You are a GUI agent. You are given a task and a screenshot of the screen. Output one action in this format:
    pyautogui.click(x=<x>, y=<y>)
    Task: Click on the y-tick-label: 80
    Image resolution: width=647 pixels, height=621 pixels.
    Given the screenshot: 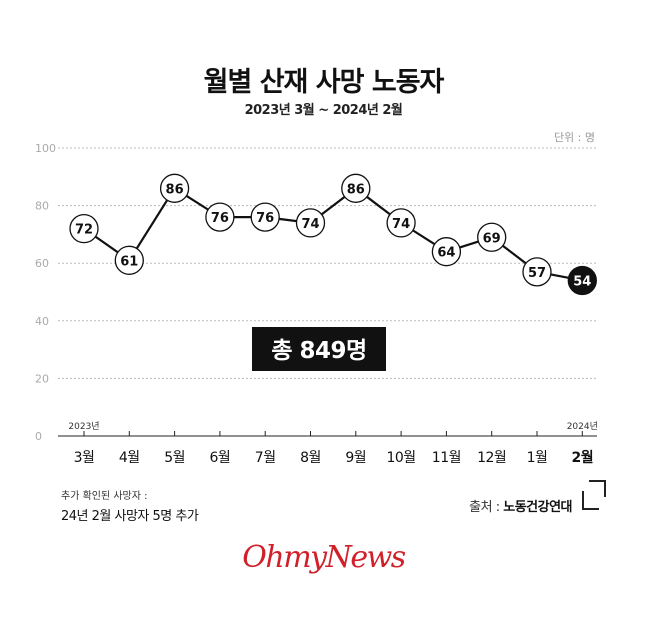 What is the action you would take?
    pyautogui.click(x=42, y=206)
    